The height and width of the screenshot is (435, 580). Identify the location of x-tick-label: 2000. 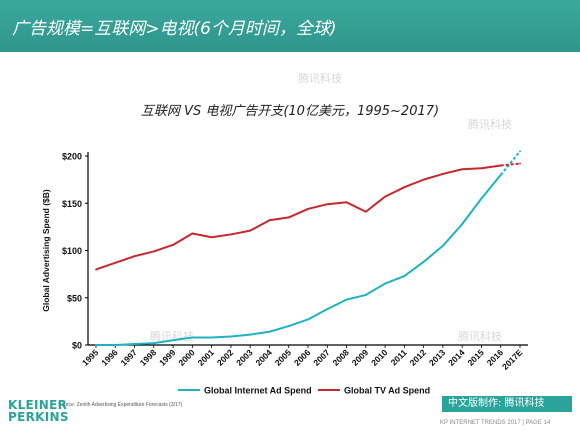
(186, 357).